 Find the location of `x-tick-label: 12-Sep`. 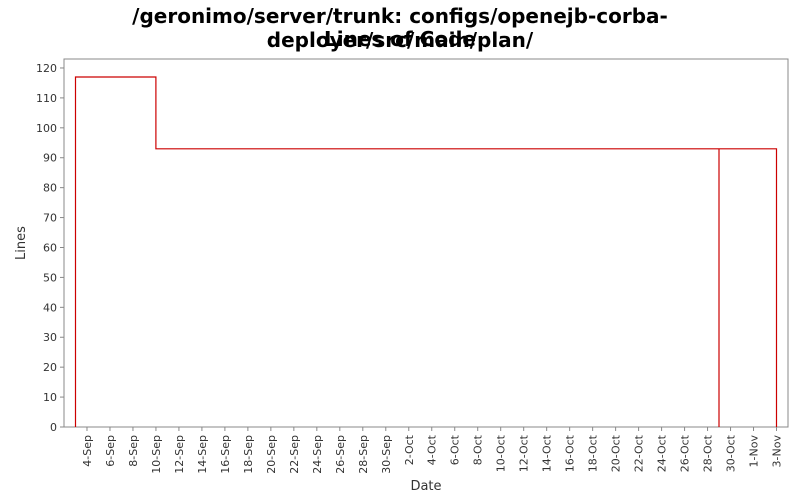

x-tick-label: 12-Sep is located at coordinates (179, 454).